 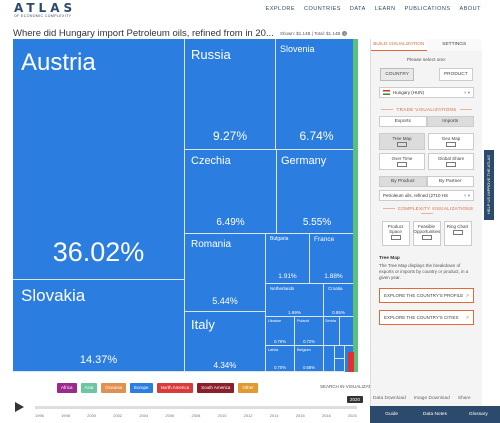 I want to click on feasible-opportunities-button: Feasible Opportunities, so click(x=426, y=233).